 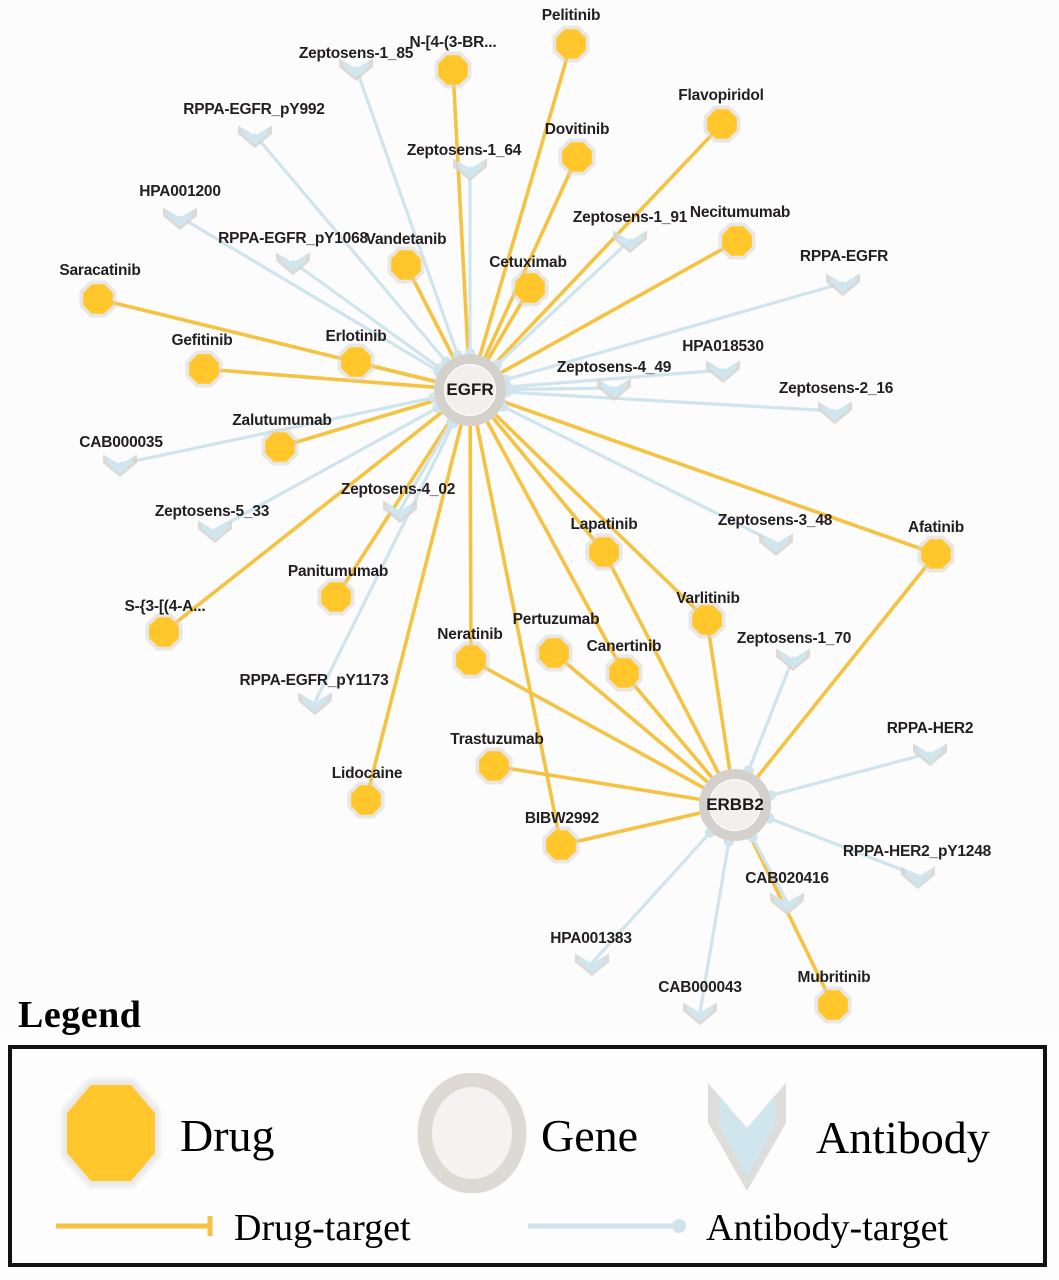 What do you see at coordinates (135, 1228) in the screenshot?
I see `drug-target-line-icon` at bounding box center [135, 1228].